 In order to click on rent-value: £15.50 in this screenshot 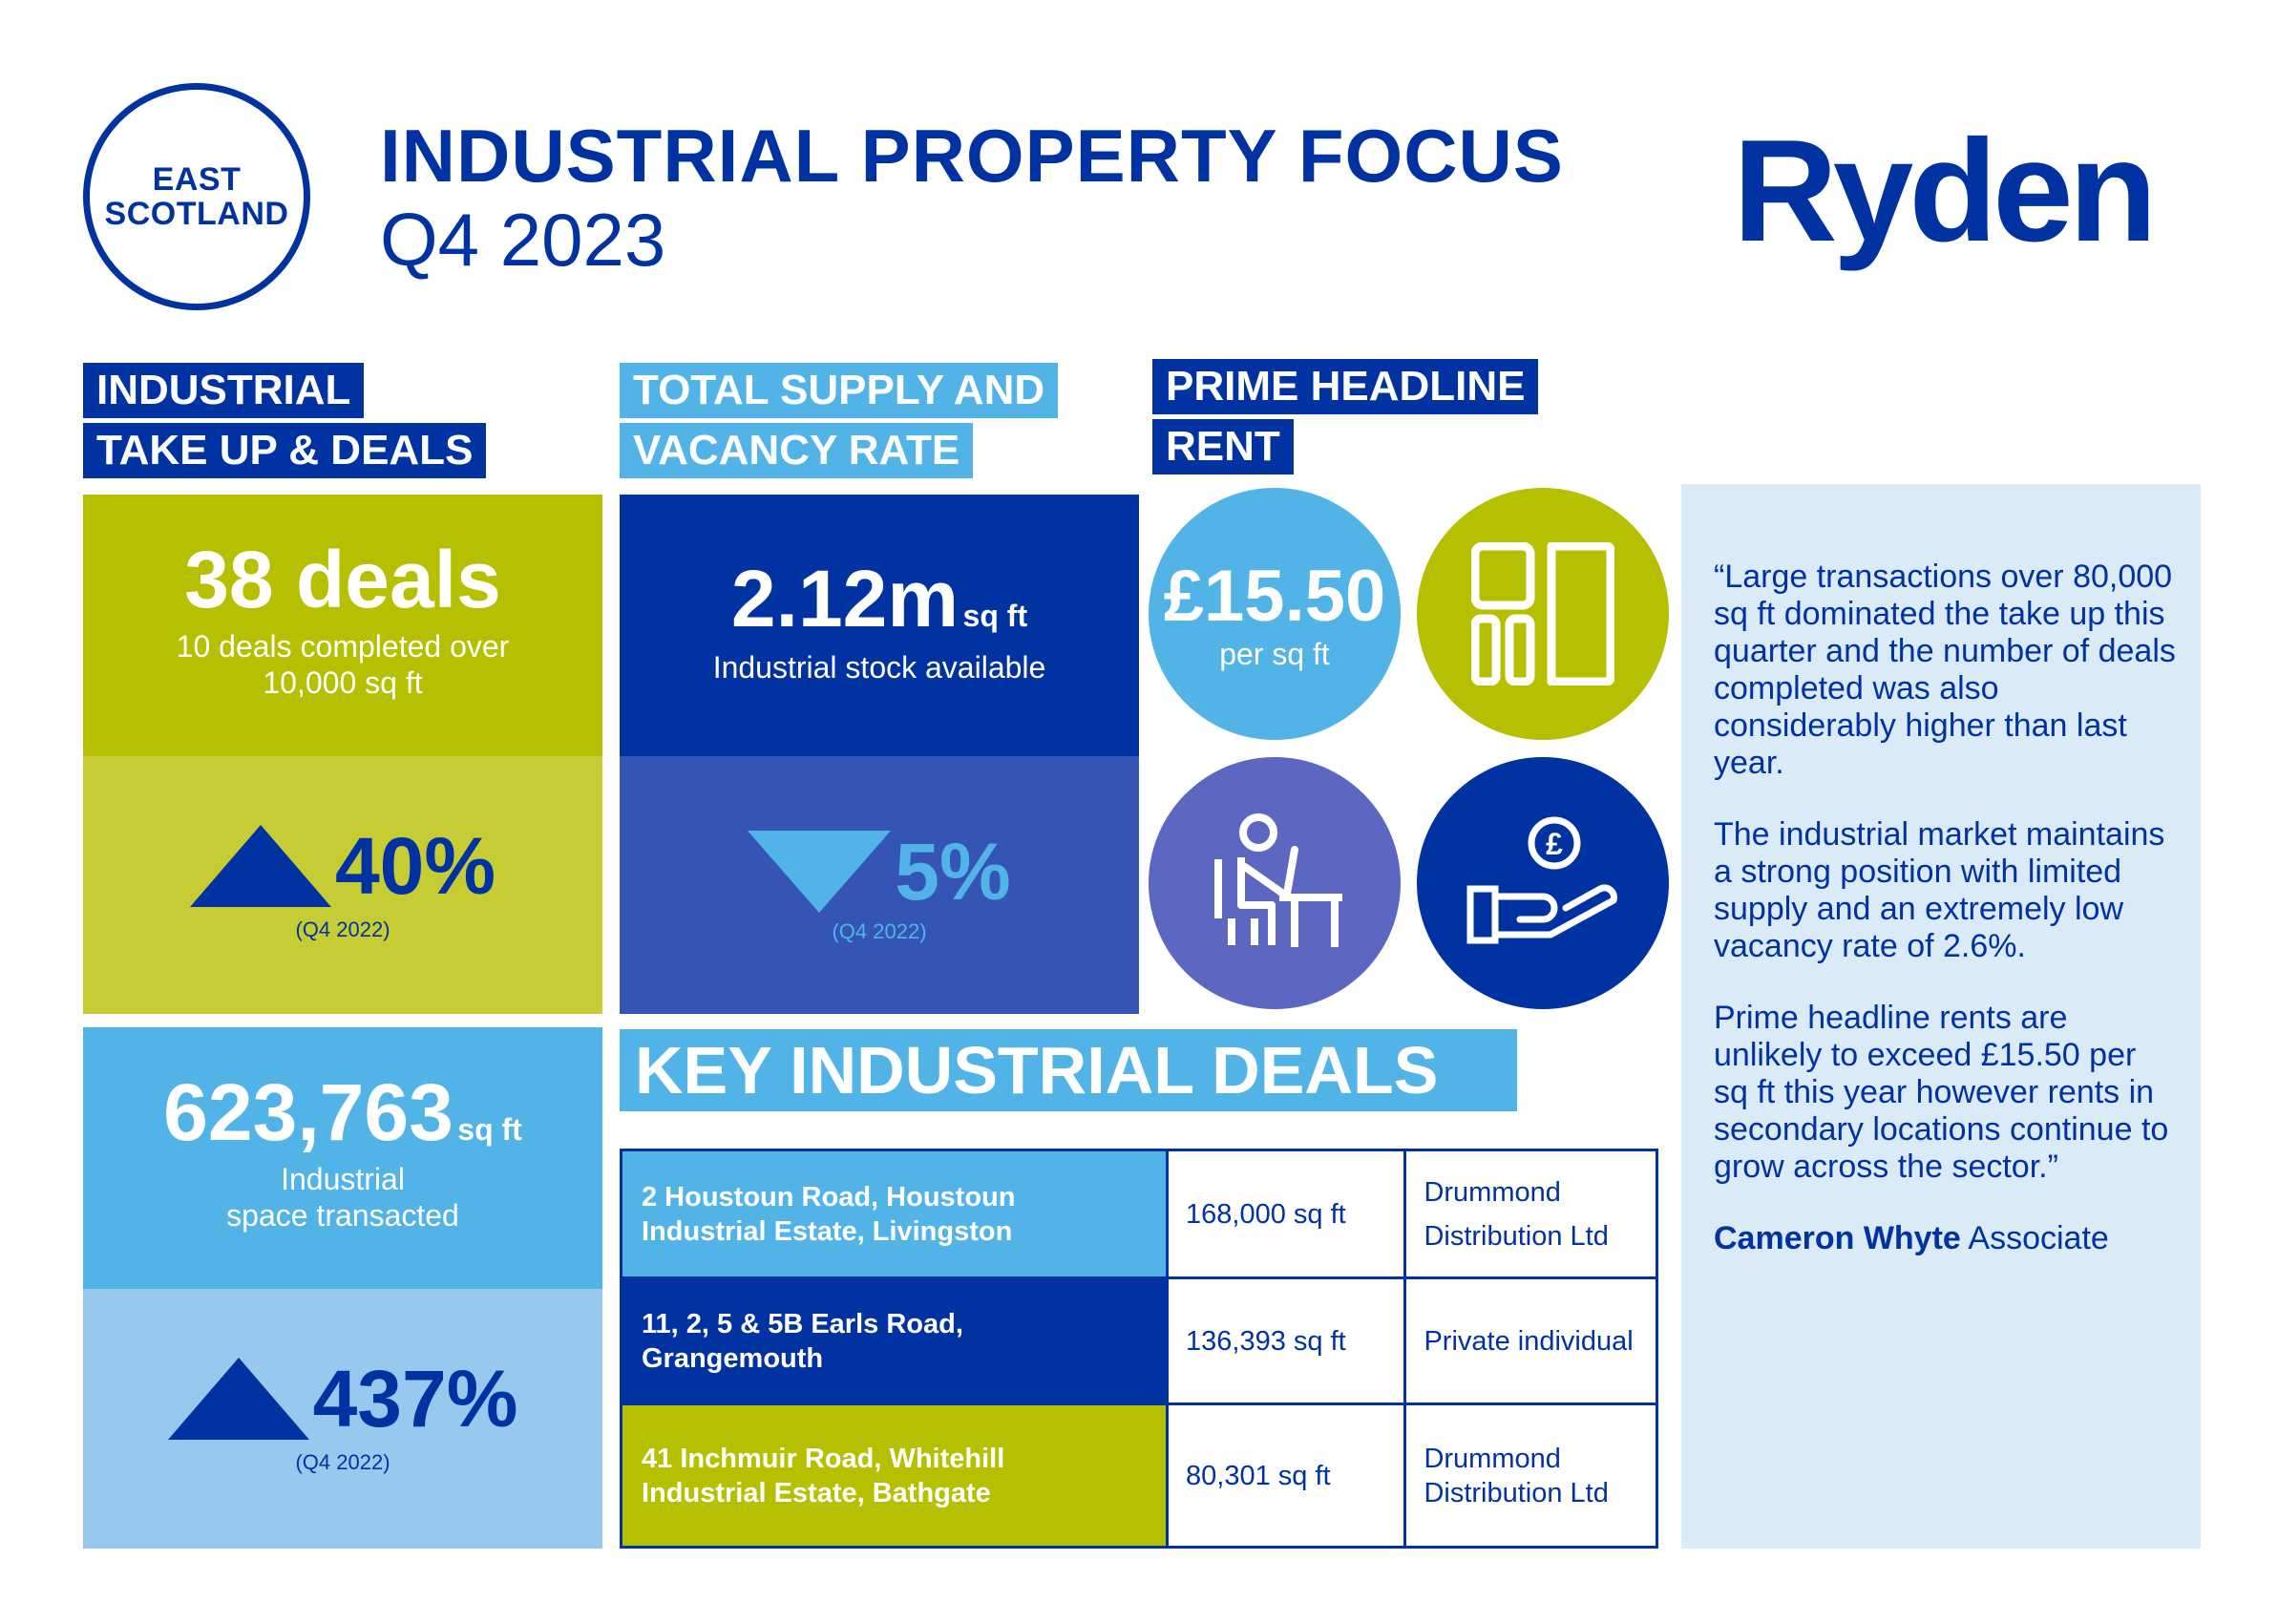, I will do `click(1274, 596)`.